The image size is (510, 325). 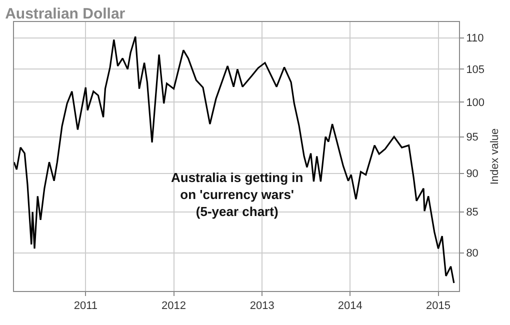 I want to click on y-tick-label: 95, so click(x=472, y=138).